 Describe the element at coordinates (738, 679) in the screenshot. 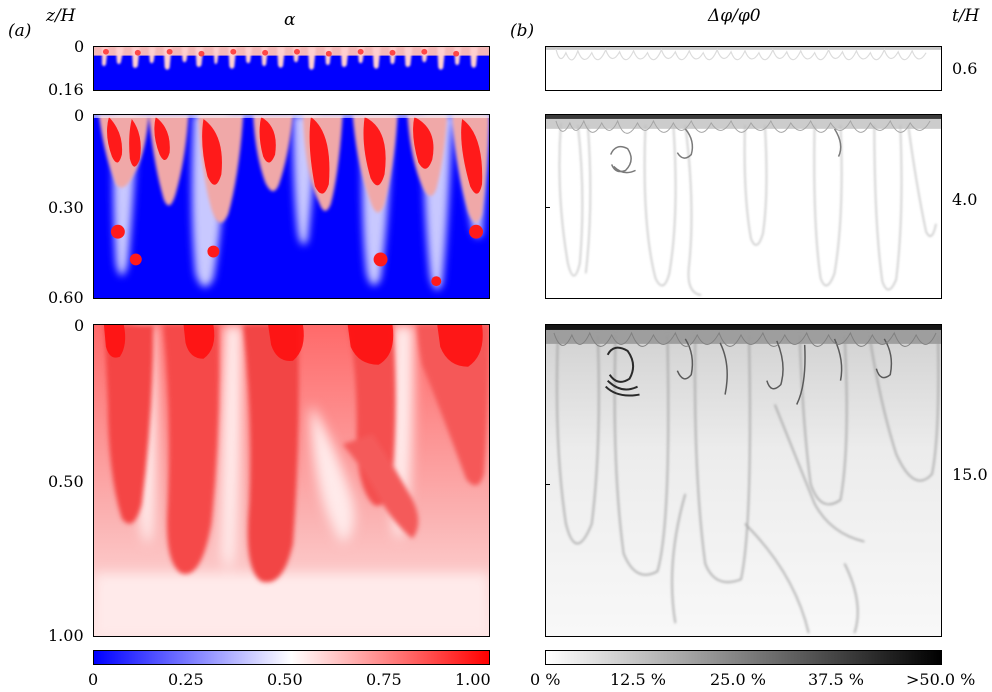

I see `dphi-cbar-tick-250: 25.0 %` at that location.